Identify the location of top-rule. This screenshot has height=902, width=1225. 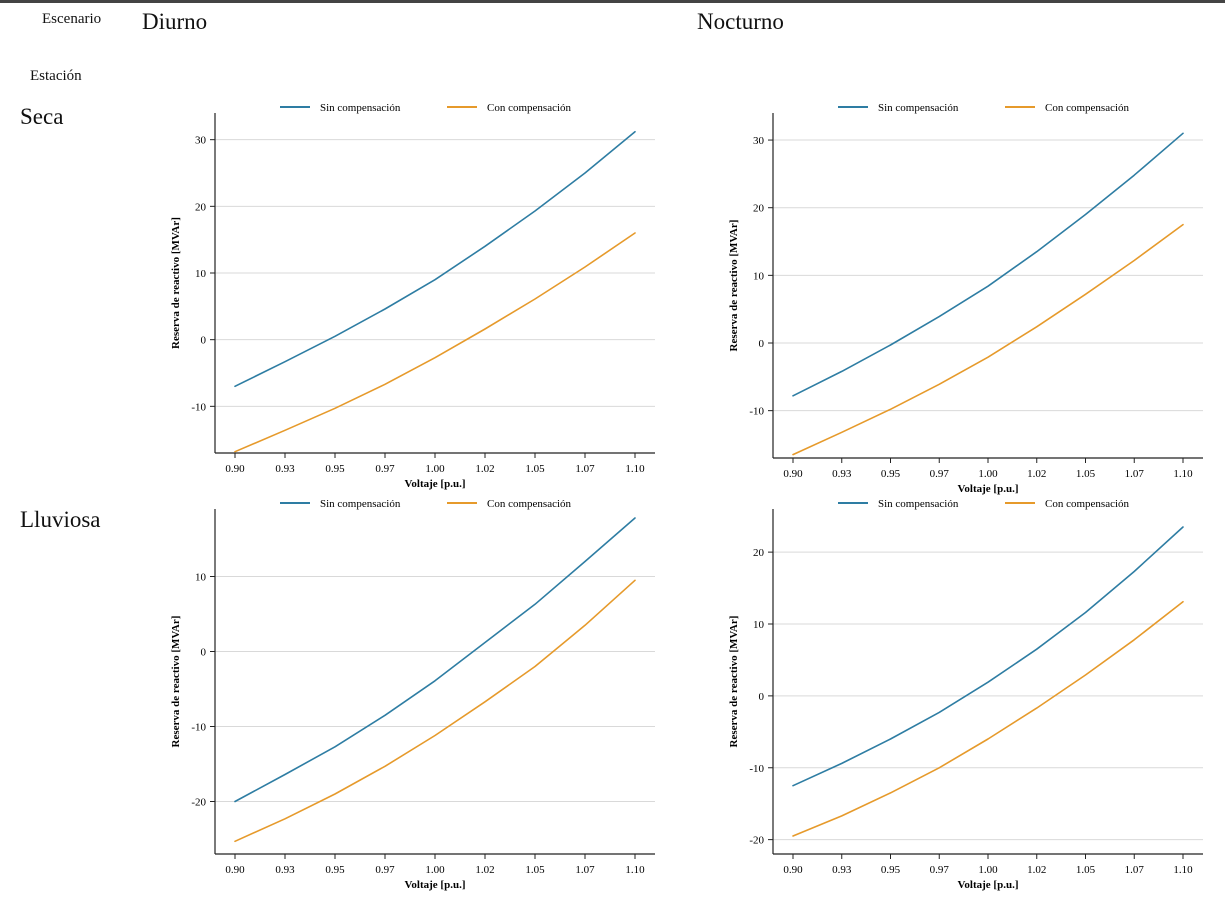
(612, 1).